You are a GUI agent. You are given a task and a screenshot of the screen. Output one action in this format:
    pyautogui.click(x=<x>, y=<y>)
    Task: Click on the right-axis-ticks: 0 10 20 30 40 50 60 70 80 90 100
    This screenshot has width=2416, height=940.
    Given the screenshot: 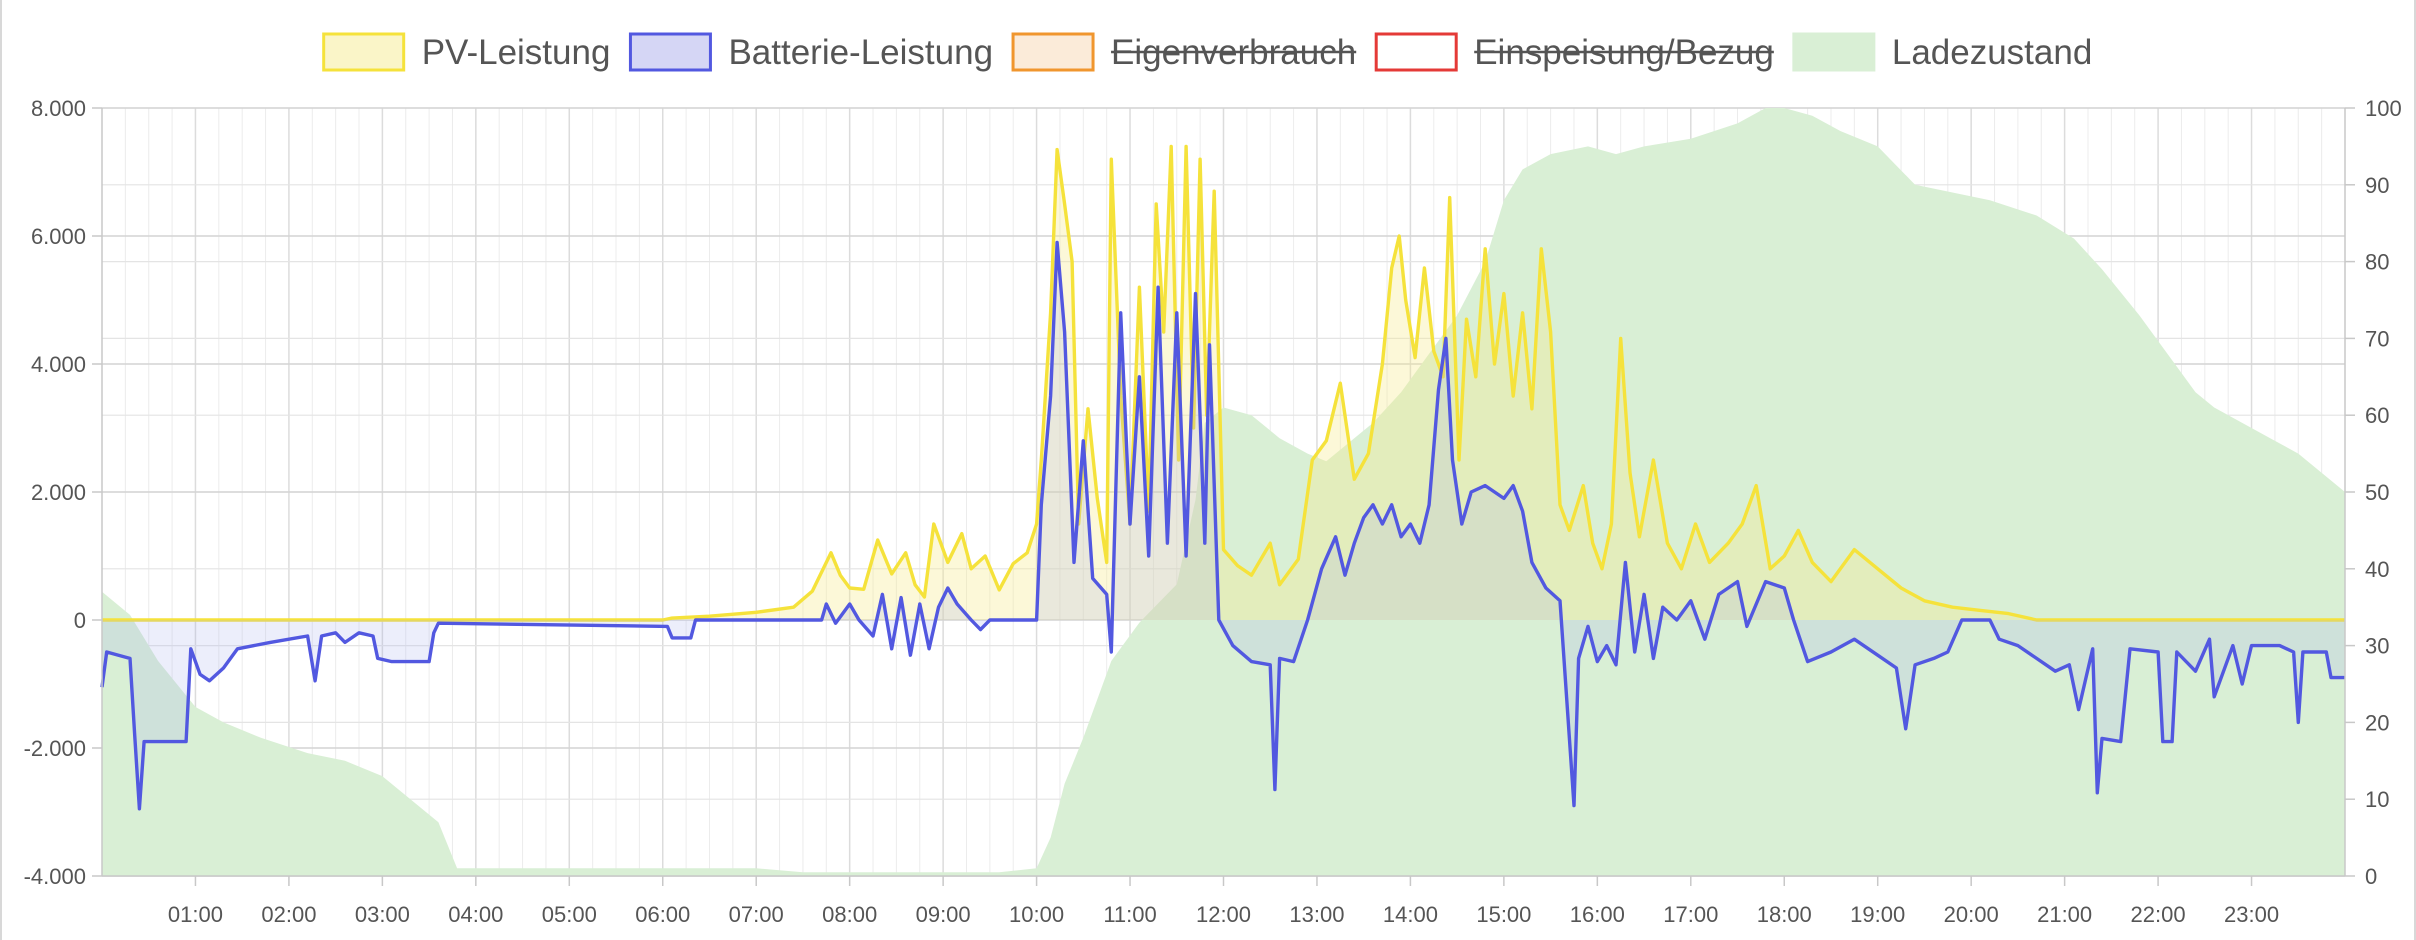 What is the action you would take?
    pyautogui.click(x=2373, y=492)
    